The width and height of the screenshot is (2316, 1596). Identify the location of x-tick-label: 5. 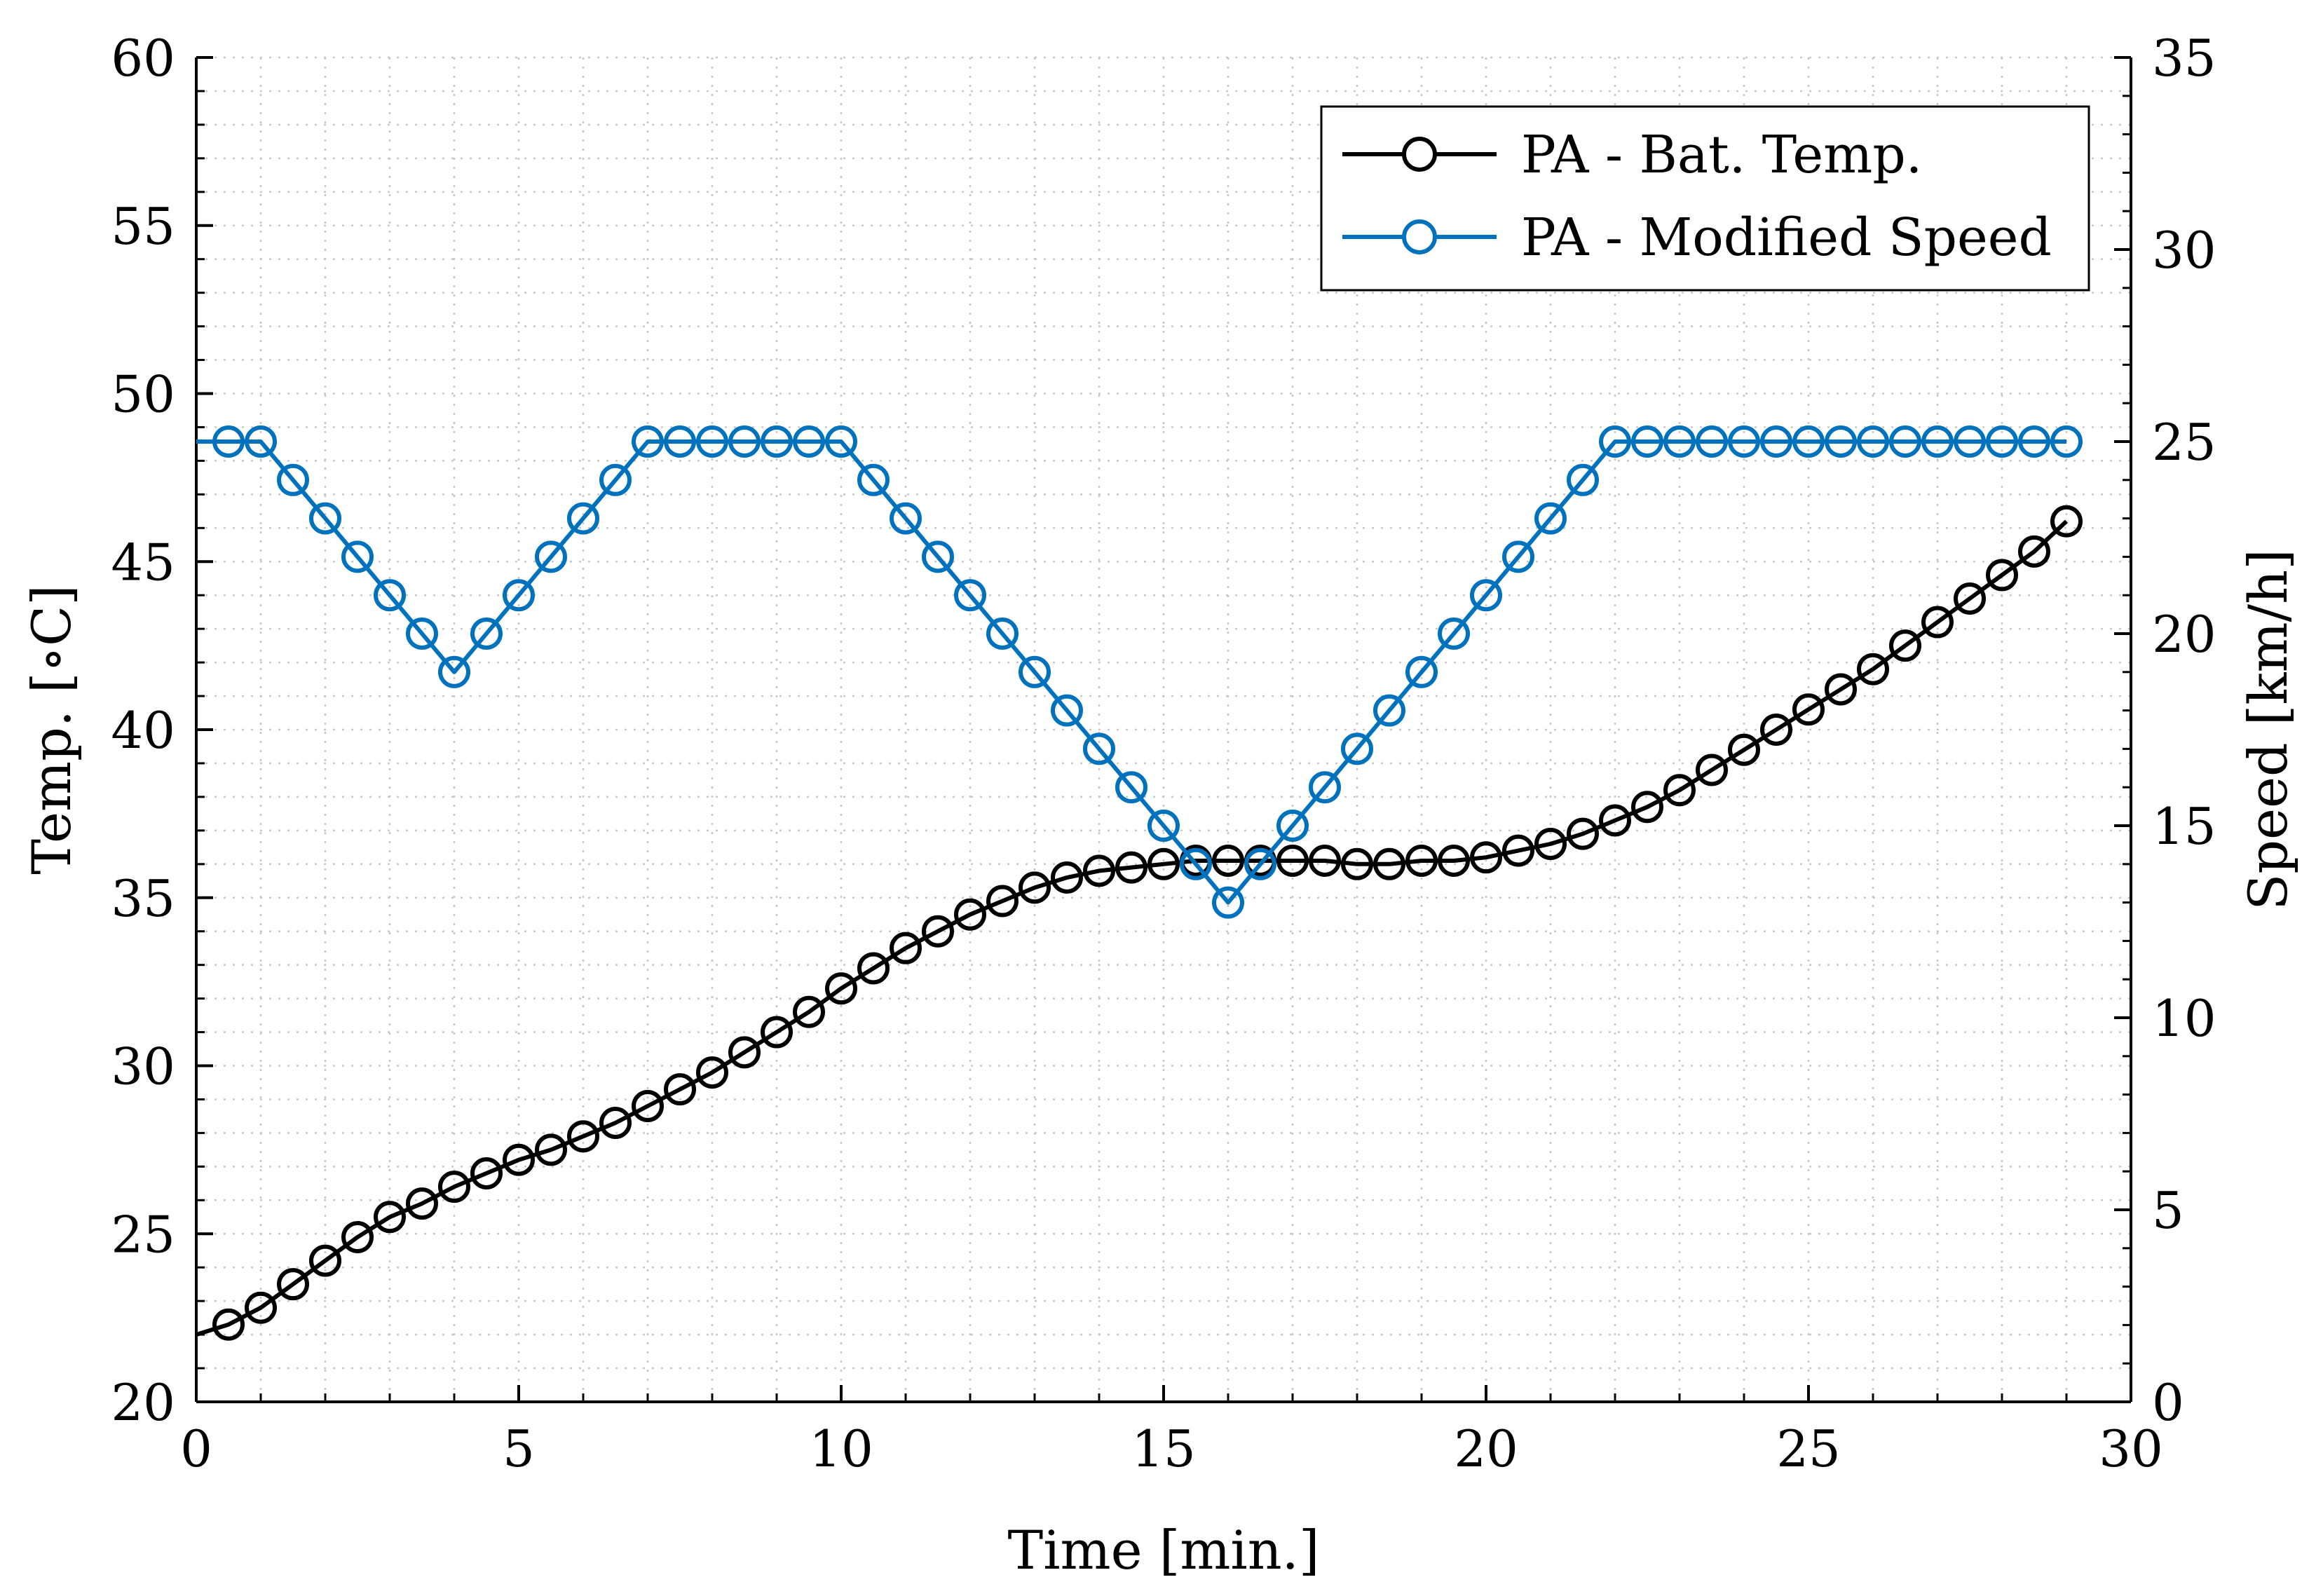
(519, 1448).